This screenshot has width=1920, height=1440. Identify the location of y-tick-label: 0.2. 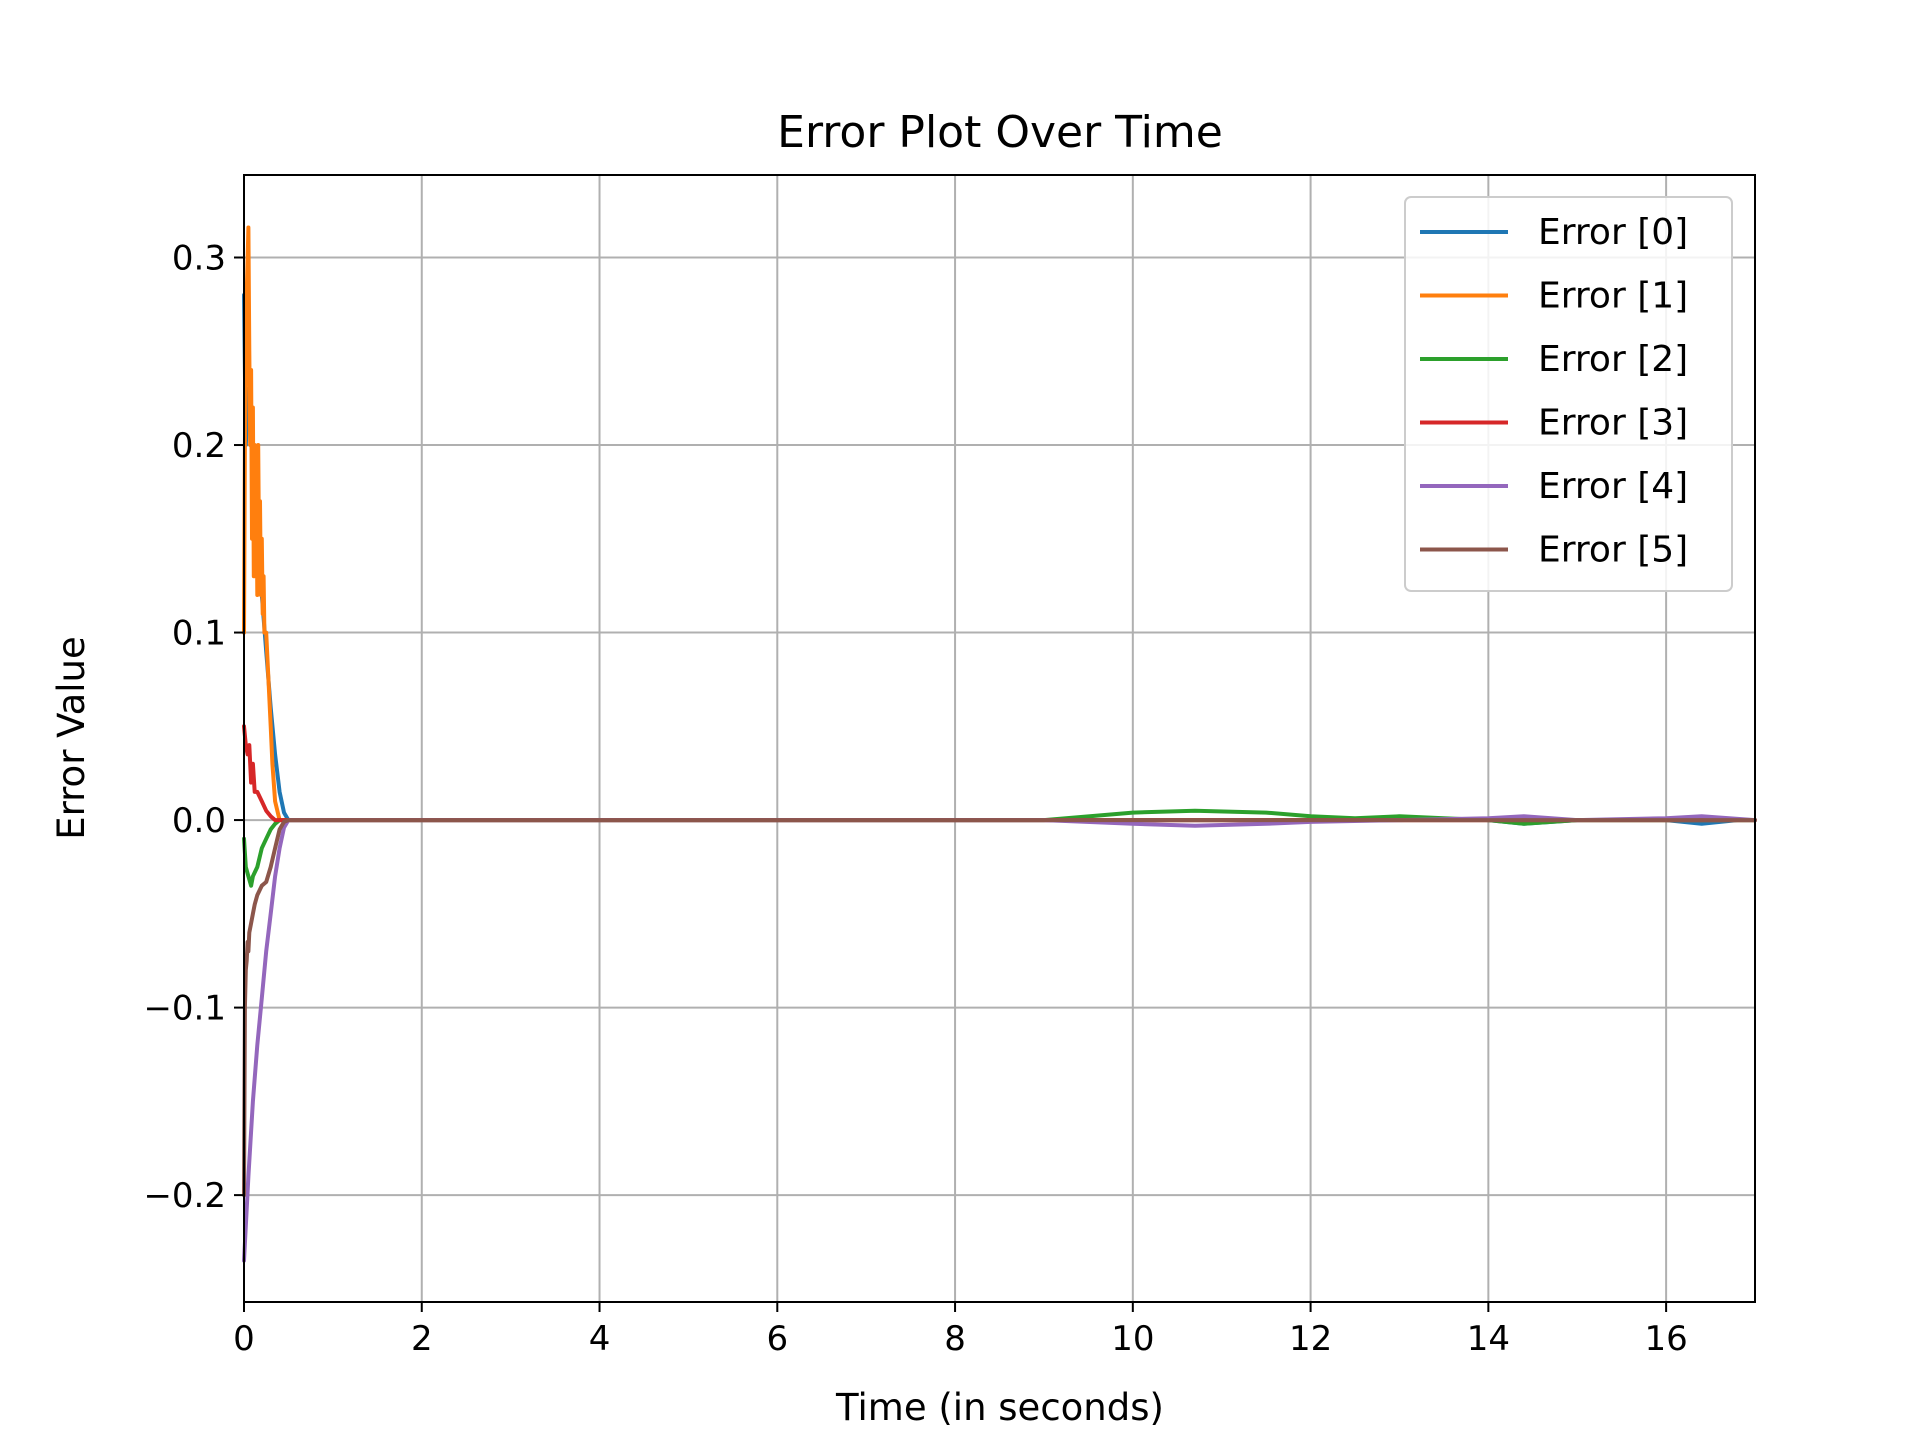
(199, 446).